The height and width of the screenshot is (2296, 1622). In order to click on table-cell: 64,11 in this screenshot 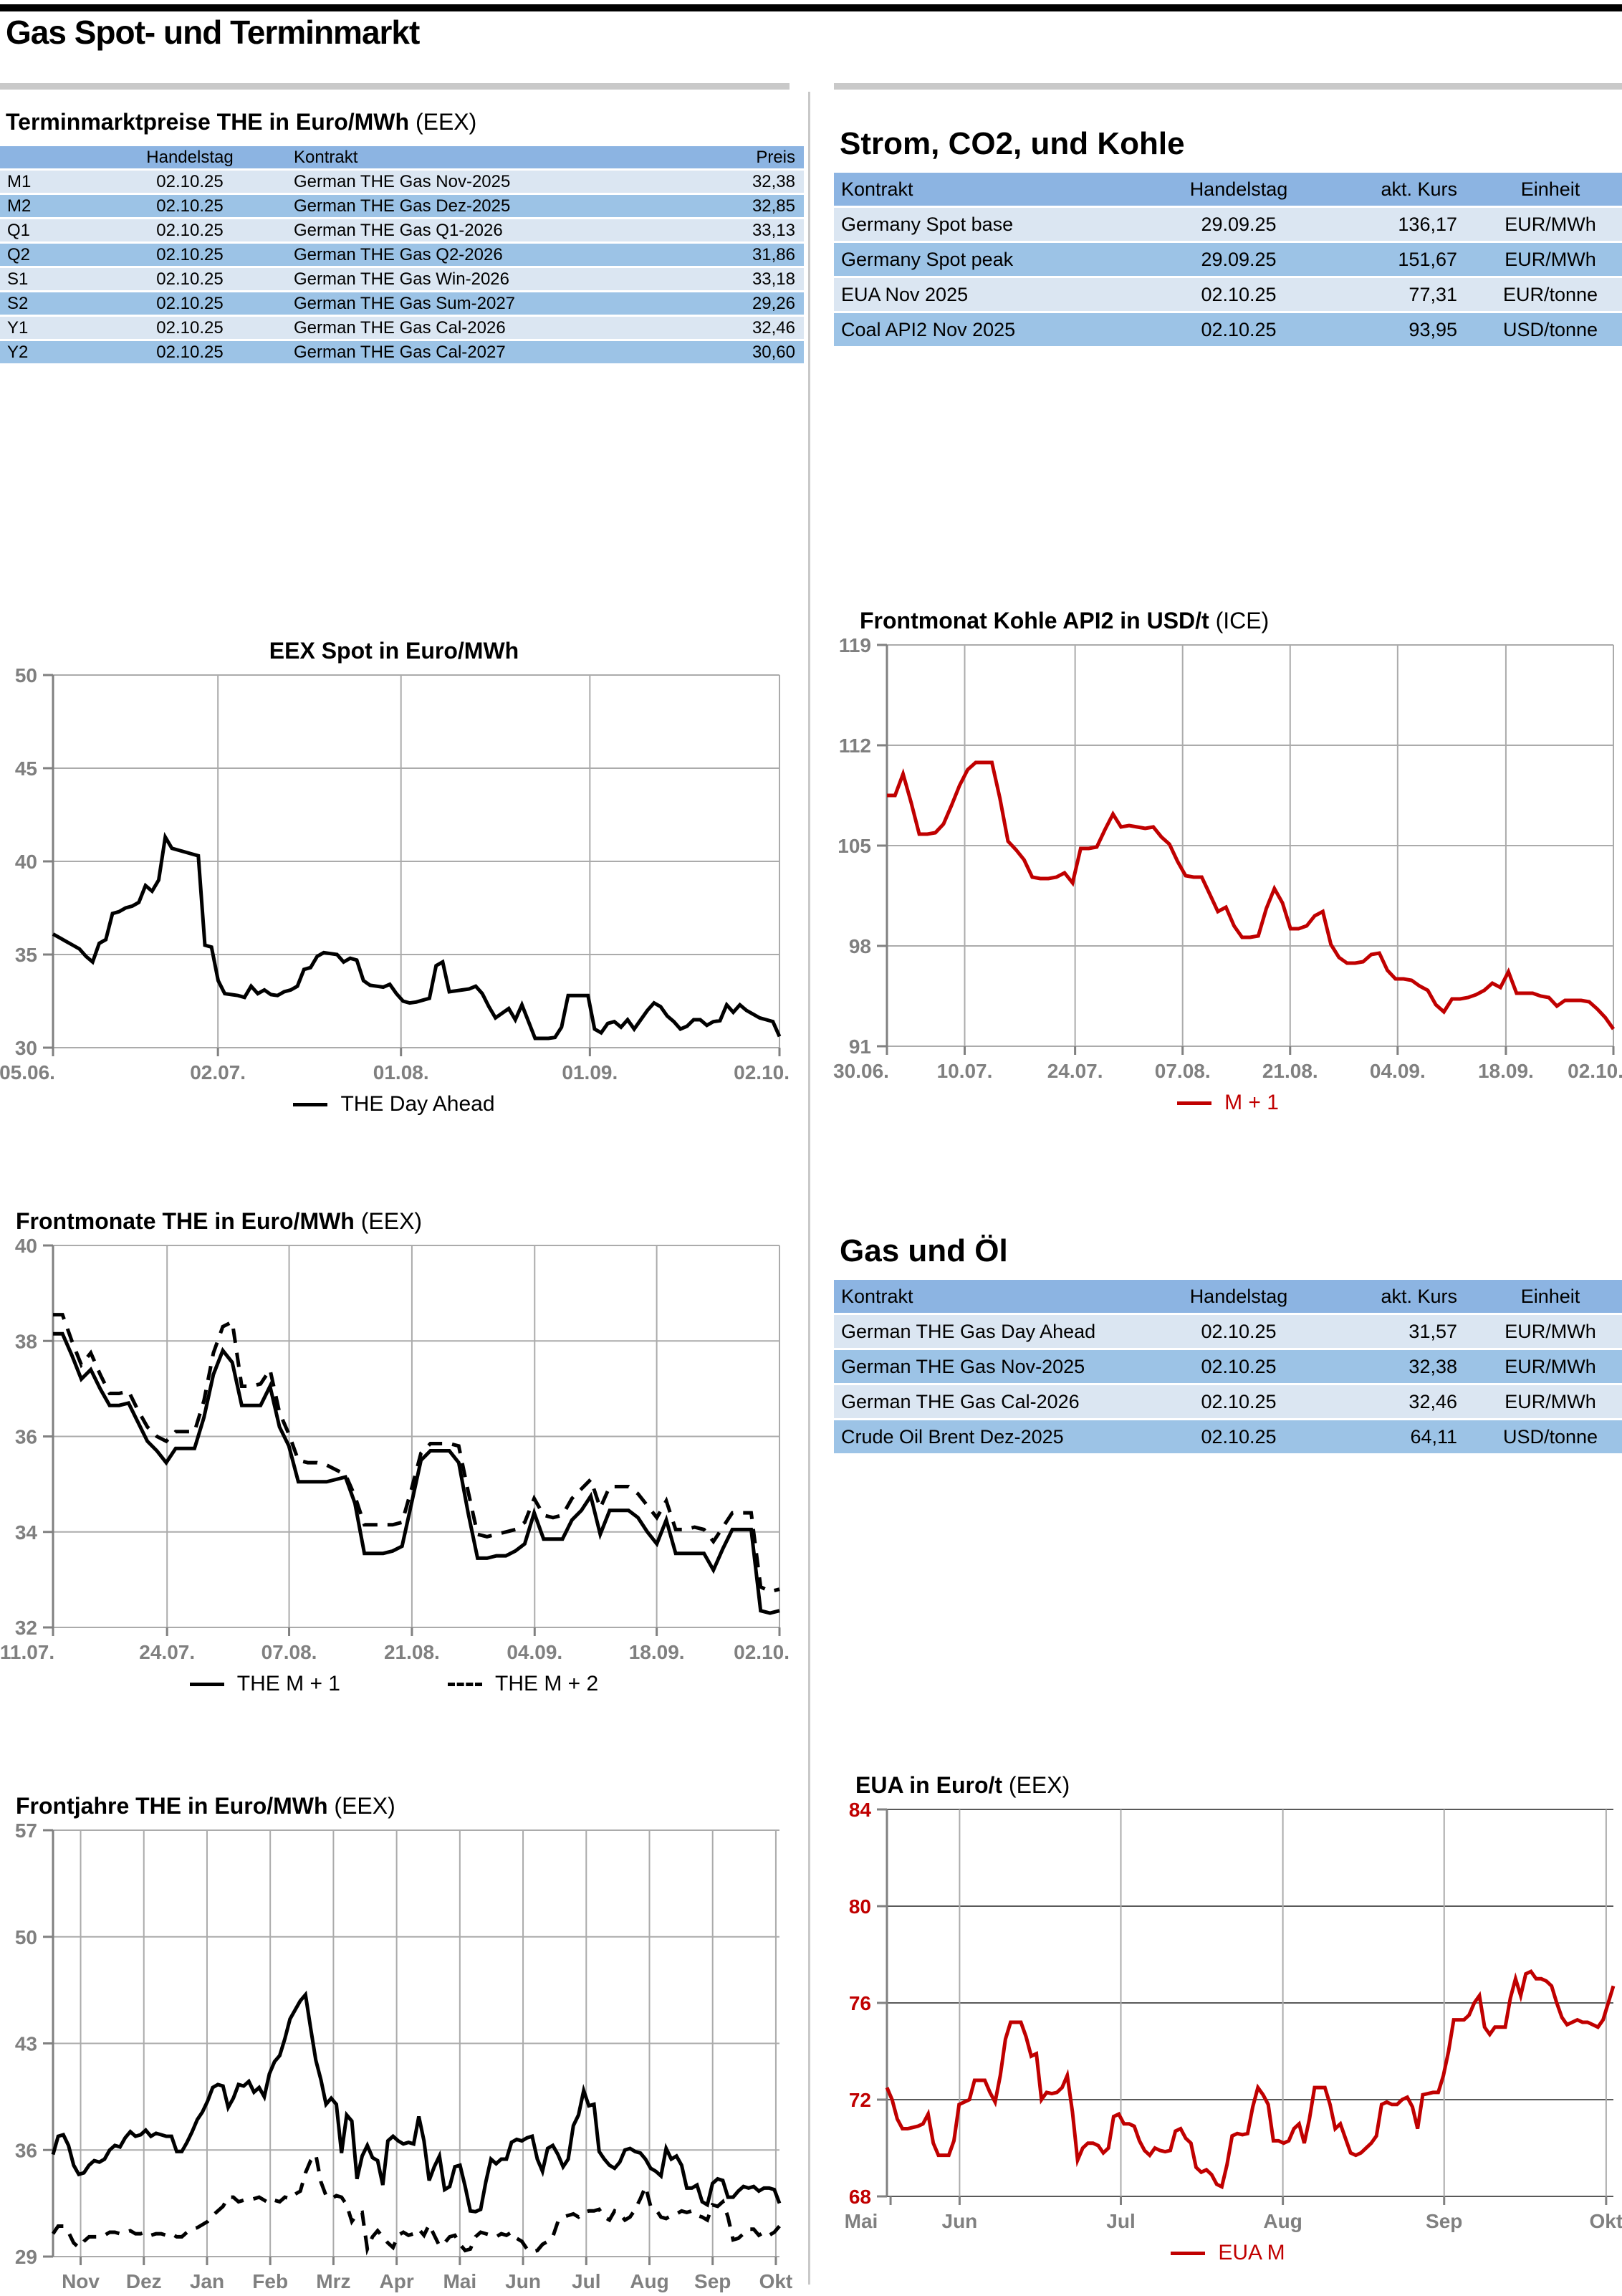, I will do `click(1399, 1436)`.